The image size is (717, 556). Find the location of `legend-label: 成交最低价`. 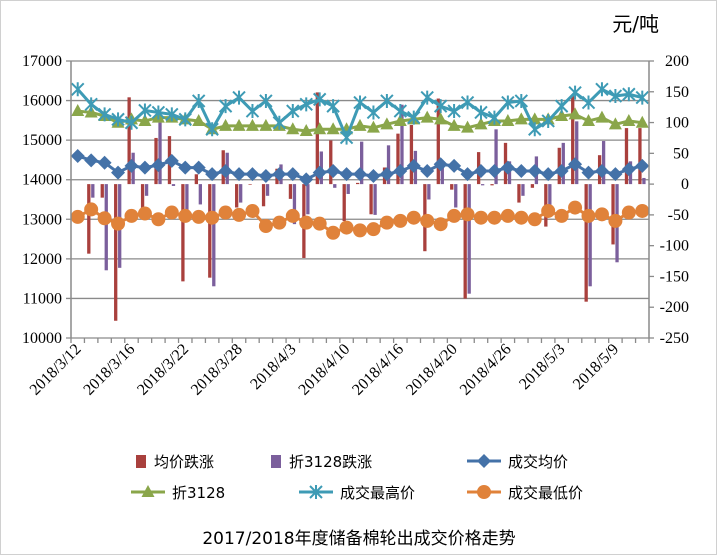

legend-label: 成交最低价 is located at coordinates (545, 493).